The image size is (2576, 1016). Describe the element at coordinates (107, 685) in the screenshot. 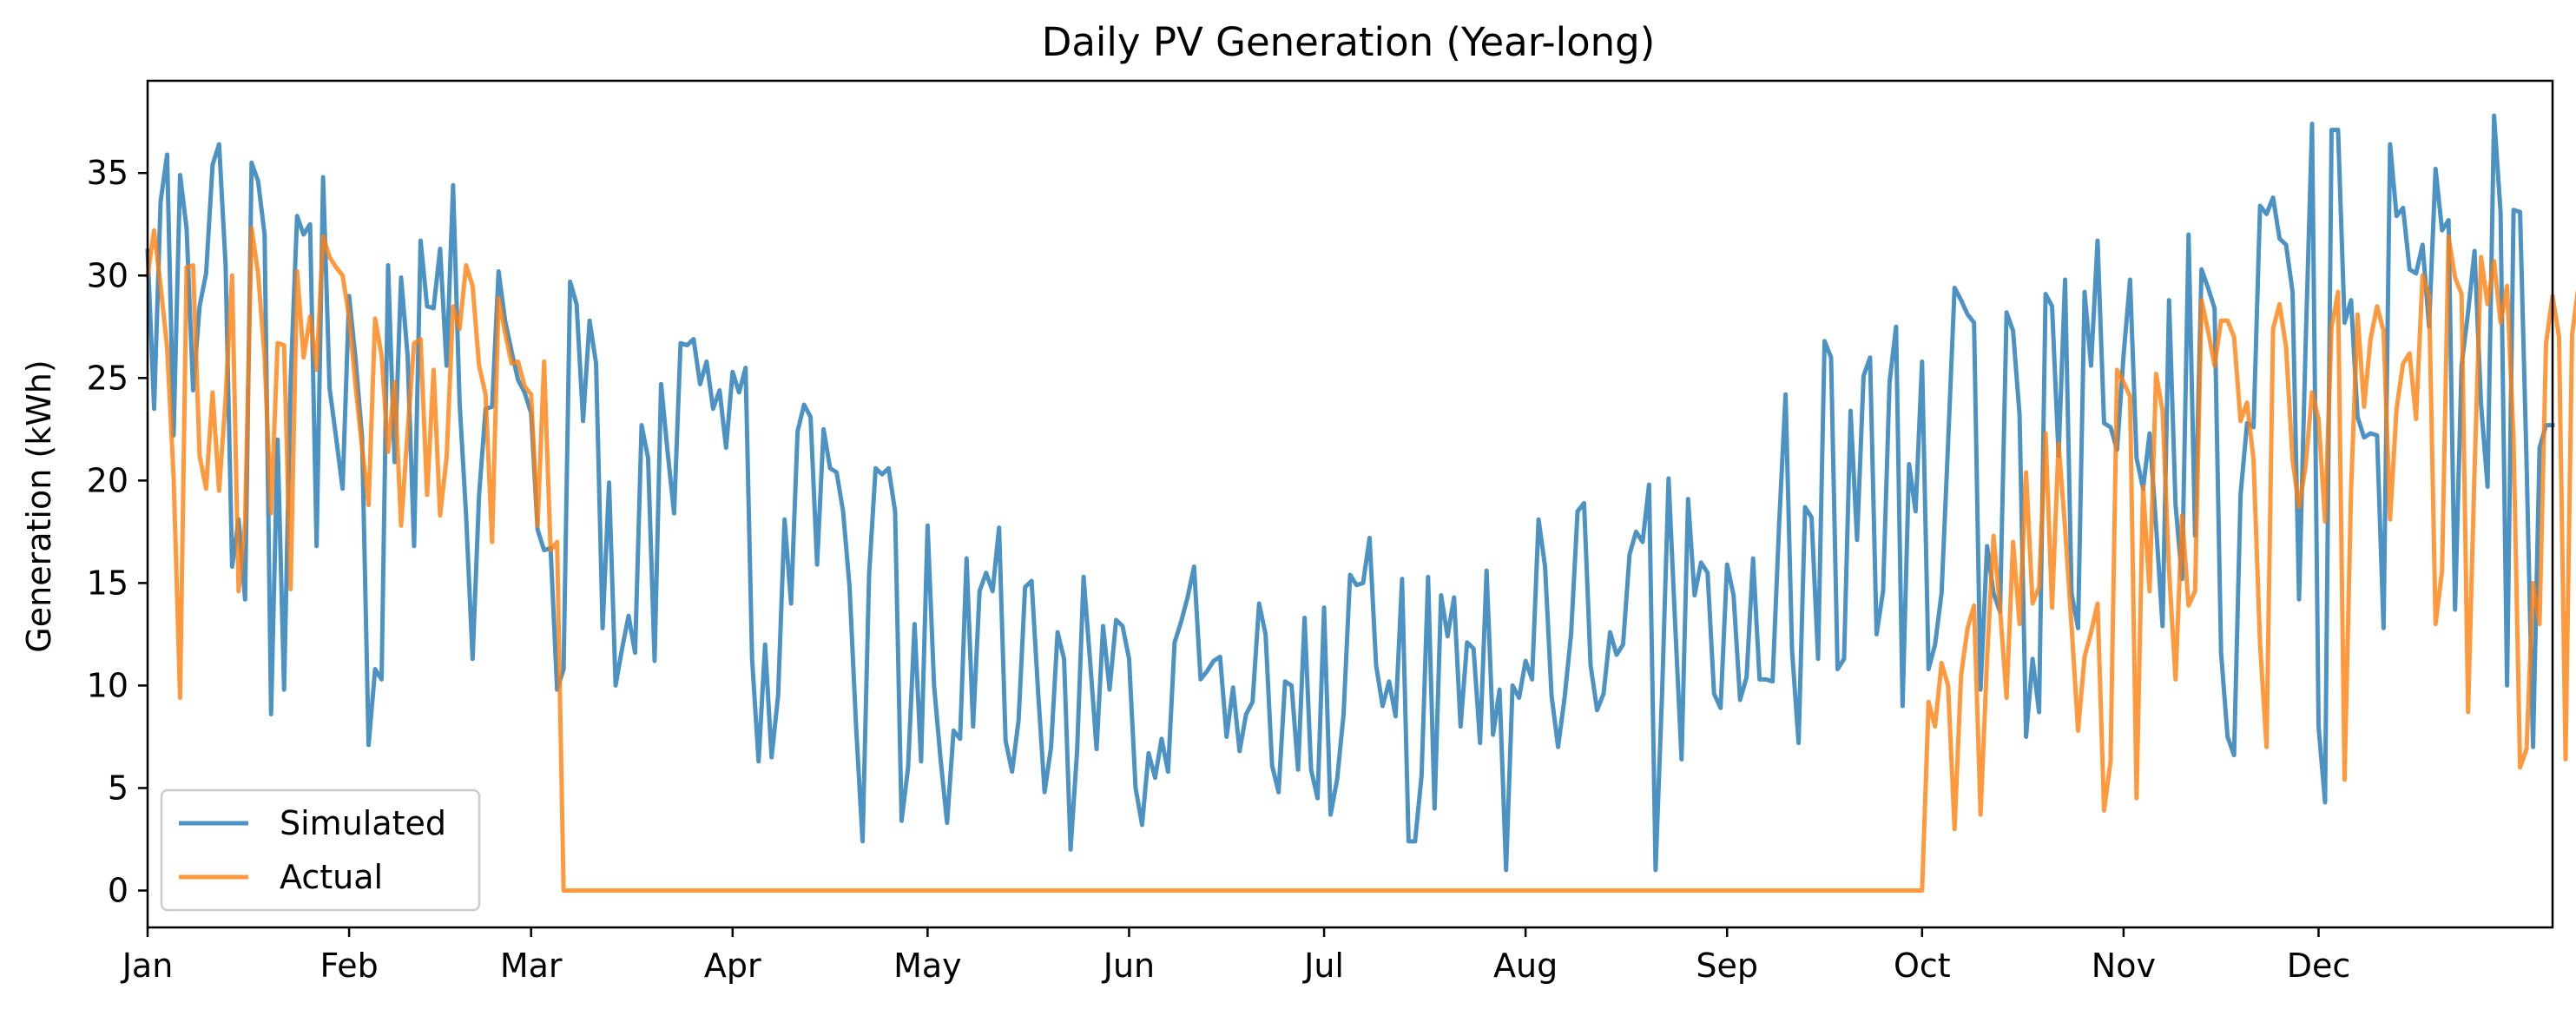

I see `y-tick-label: 10` at that location.